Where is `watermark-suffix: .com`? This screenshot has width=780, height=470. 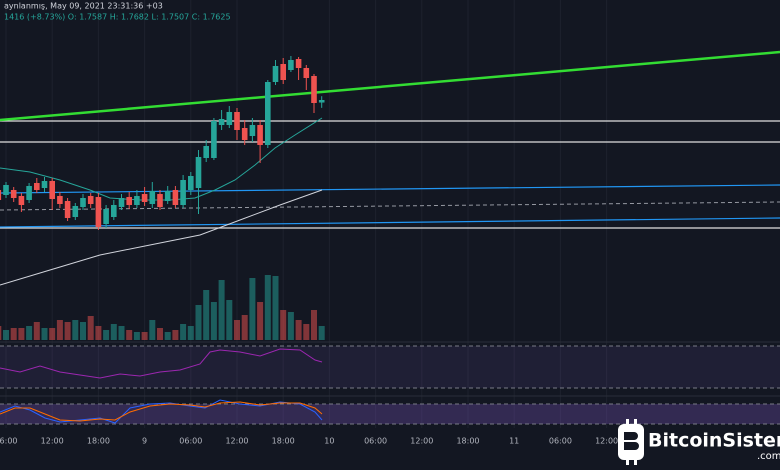 watermark-suffix: .com is located at coordinates (768, 456).